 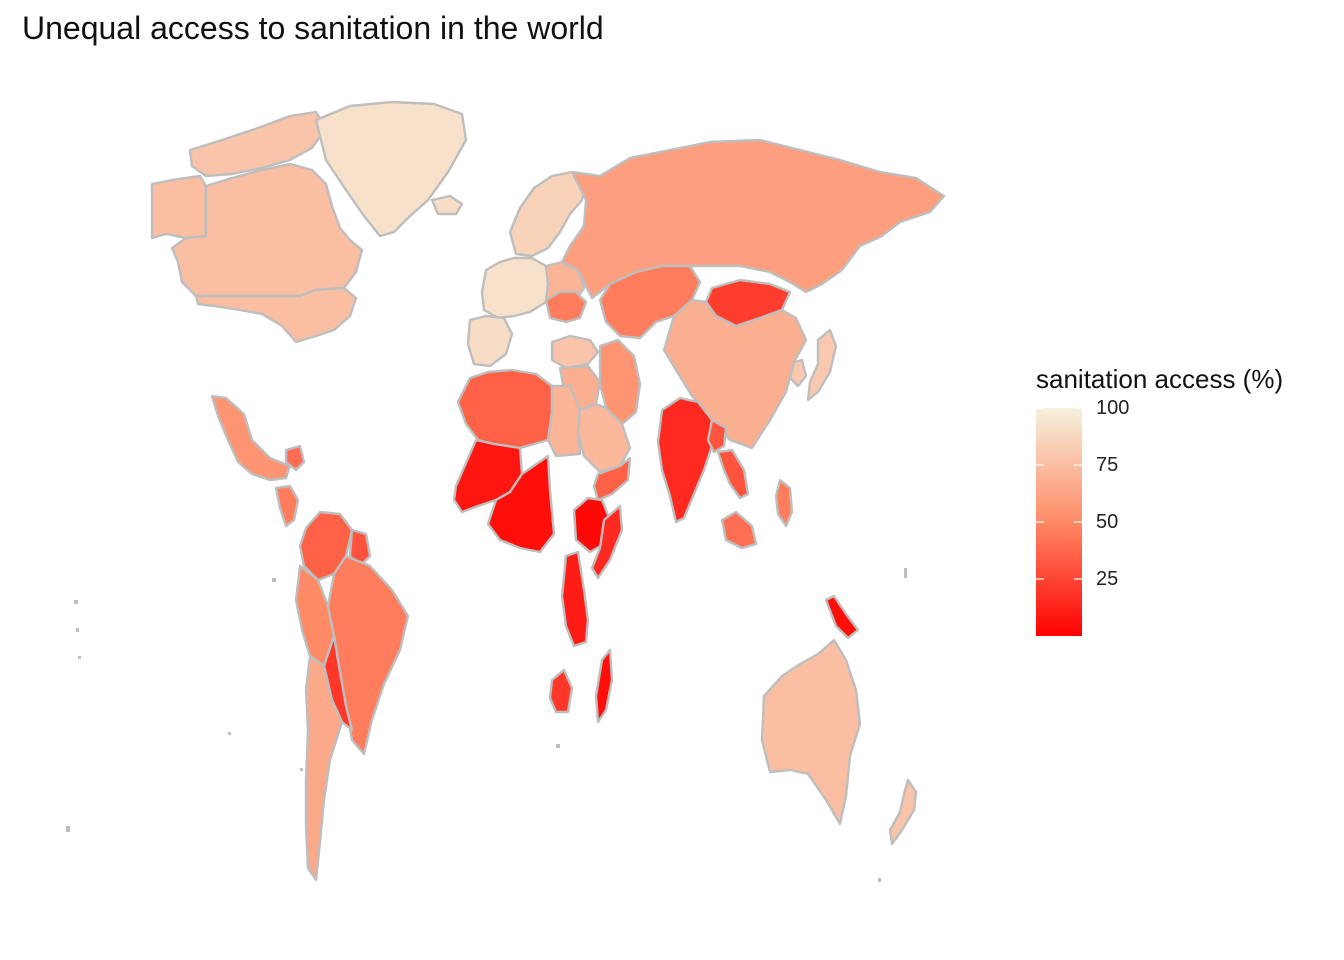 I want to click on region-madagascar, so click(x=604, y=686).